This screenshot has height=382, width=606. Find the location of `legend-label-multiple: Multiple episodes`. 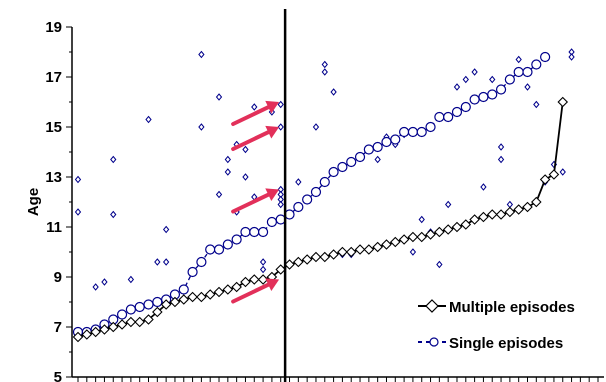

legend-label-multiple: Multiple episodes is located at coordinates (512, 307).